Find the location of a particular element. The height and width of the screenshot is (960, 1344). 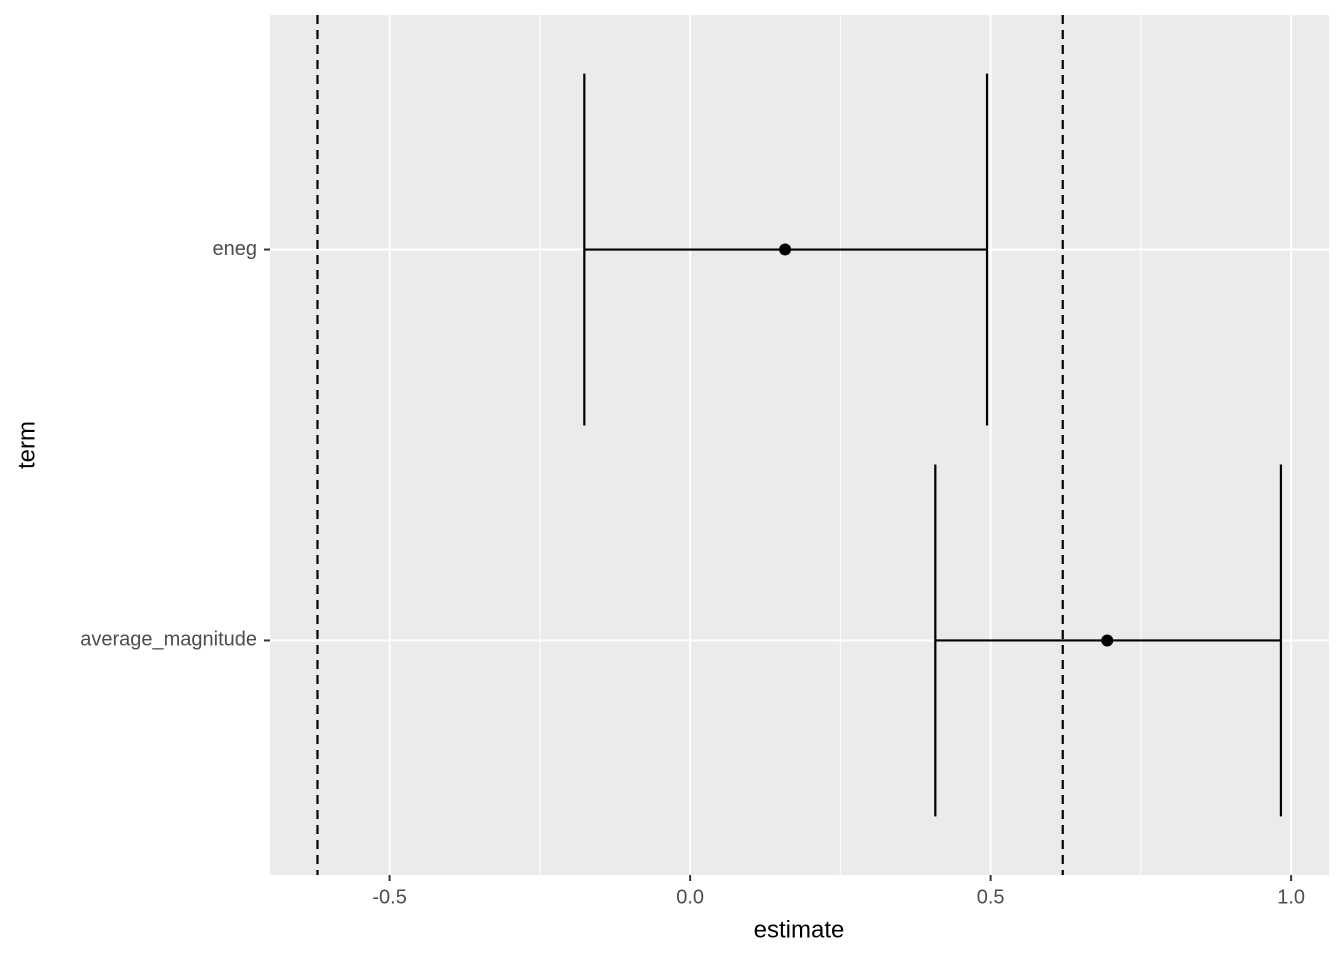

x-tick-label: 0.0 is located at coordinates (690, 897).